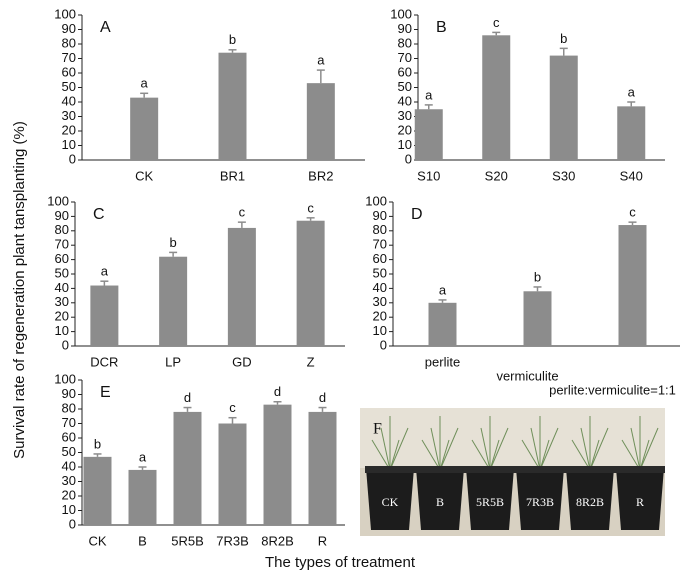 This screenshot has height=578, width=685. Describe the element at coordinates (69, 480) in the screenshot. I see `y-tick-label: 30` at that location.